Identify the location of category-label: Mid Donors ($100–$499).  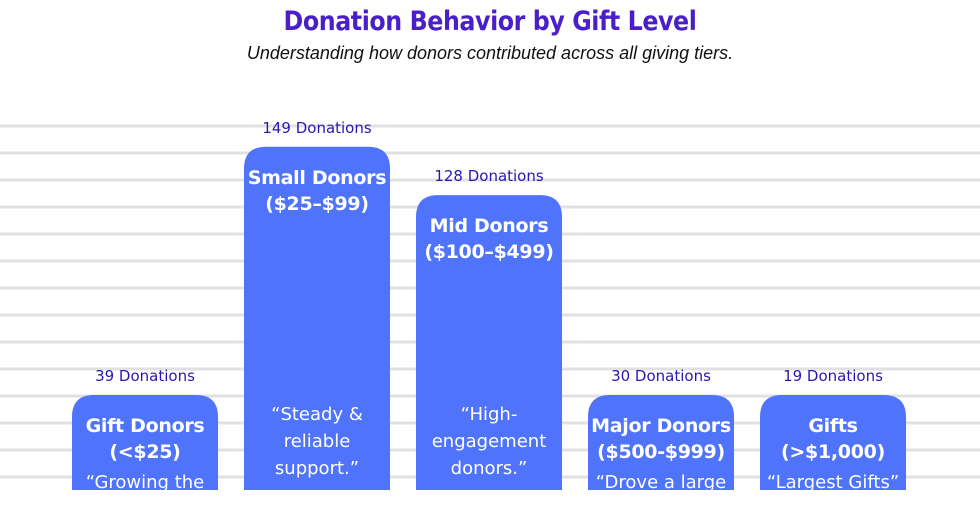
(489, 239).